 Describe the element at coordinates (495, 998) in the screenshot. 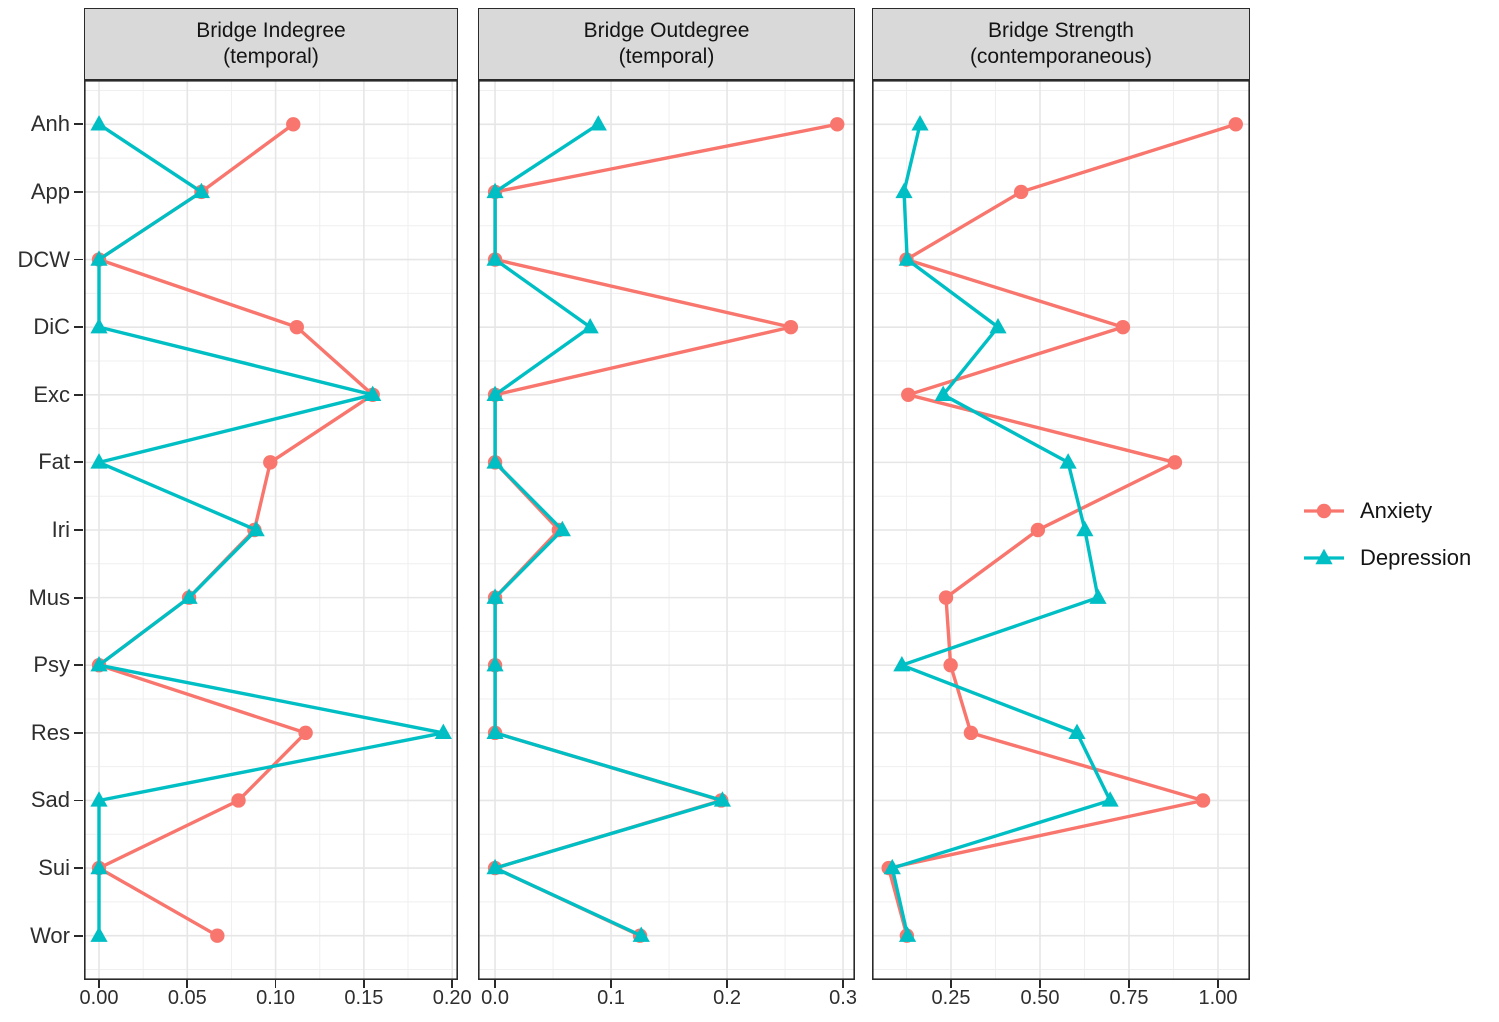

I see `x-tick-label: 0.0` at that location.